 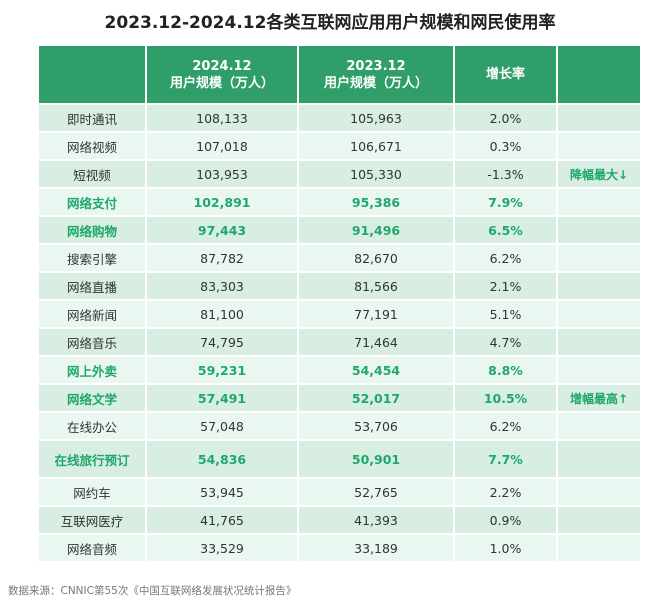 I want to click on value-2024-cell: 97,443, so click(x=222, y=230).